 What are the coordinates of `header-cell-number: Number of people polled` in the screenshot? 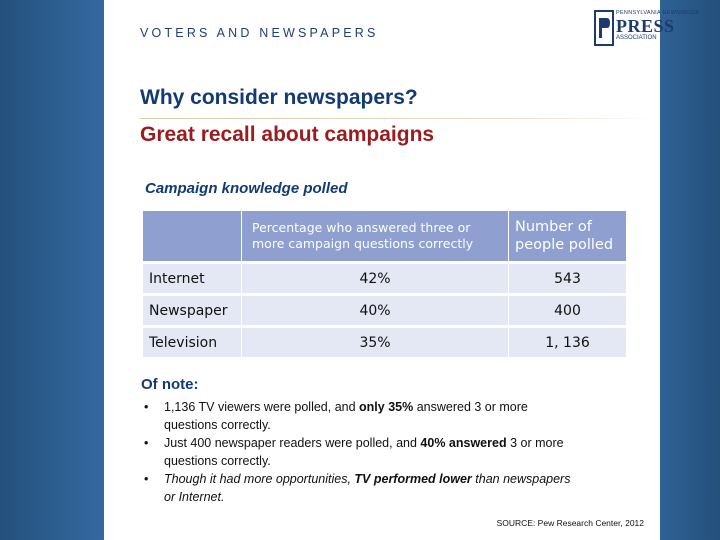 It's located at (567, 237).